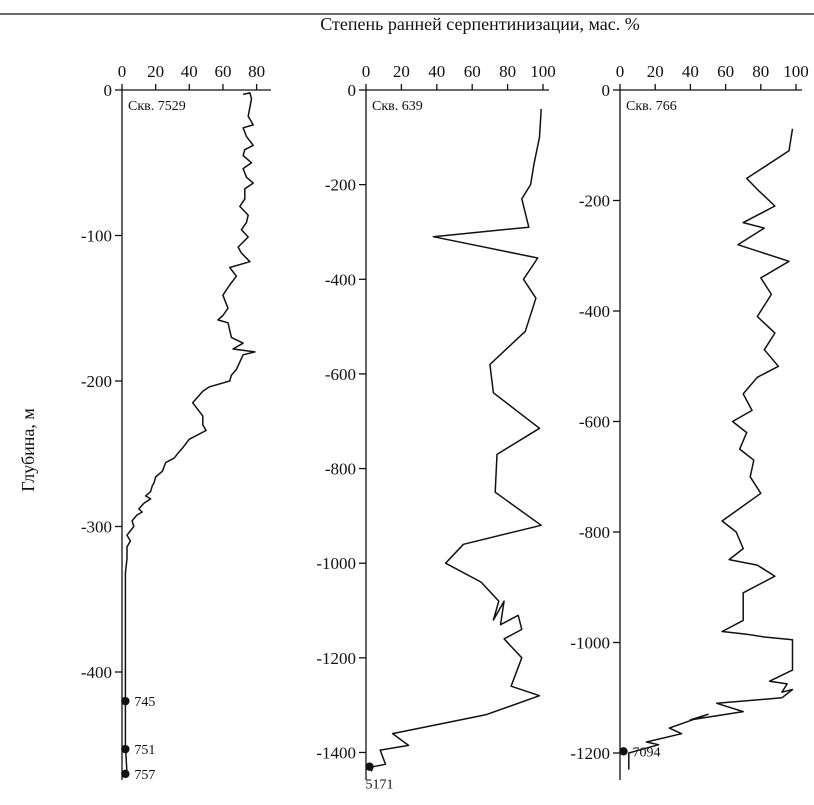 Image resolution: width=814 pixels, height=805 pixels. What do you see at coordinates (336, 752) in the screenshot?
I see `y-tick-label: -1400` at bounding box center [336, 752].